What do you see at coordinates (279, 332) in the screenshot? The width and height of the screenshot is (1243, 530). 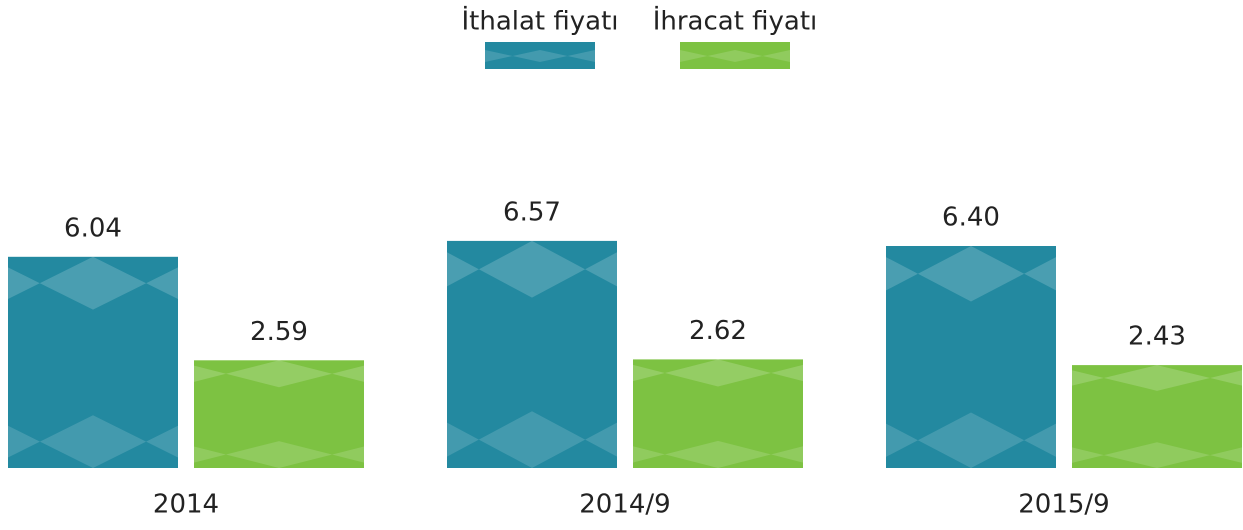 I see `value-label: 2.59` at bounding box center [279, 332].